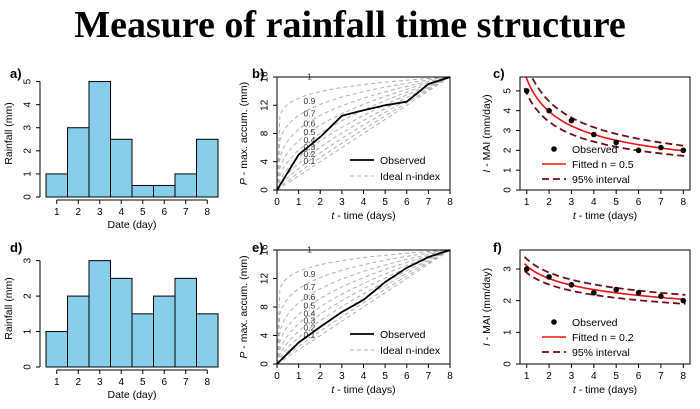 This screenshot has height=409, width=700. What do you see at coordinates (605, 117) in the screenshot?
I see `plot-area` at bounding box center [605, 117].